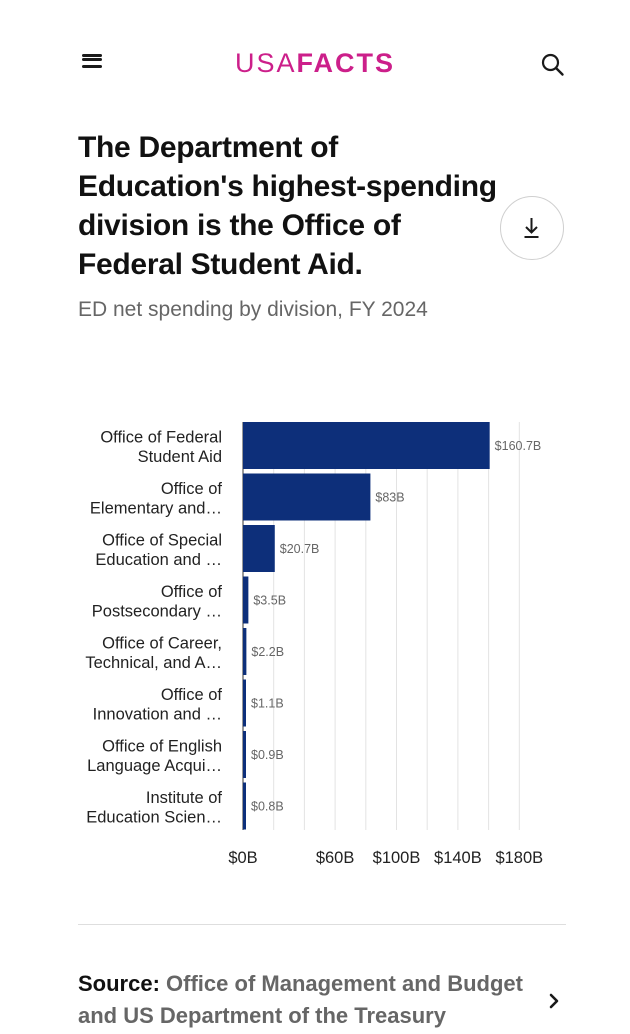  I want to click on source-label: Source:, so click(119, 983).